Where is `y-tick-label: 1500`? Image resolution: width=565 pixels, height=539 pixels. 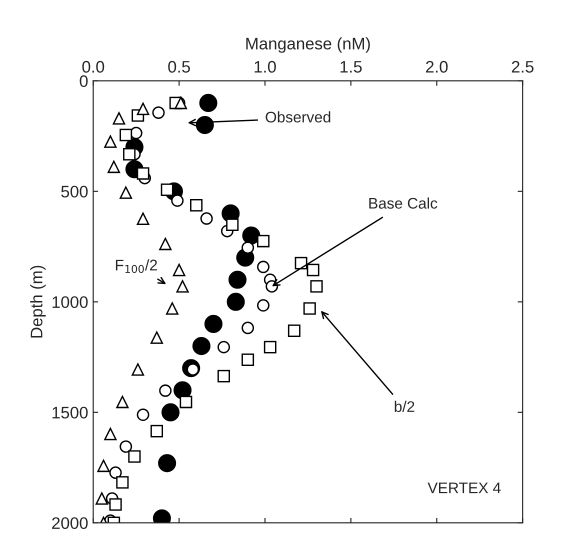 y-tick-label: 1500 is located at coordinates (70, 412).